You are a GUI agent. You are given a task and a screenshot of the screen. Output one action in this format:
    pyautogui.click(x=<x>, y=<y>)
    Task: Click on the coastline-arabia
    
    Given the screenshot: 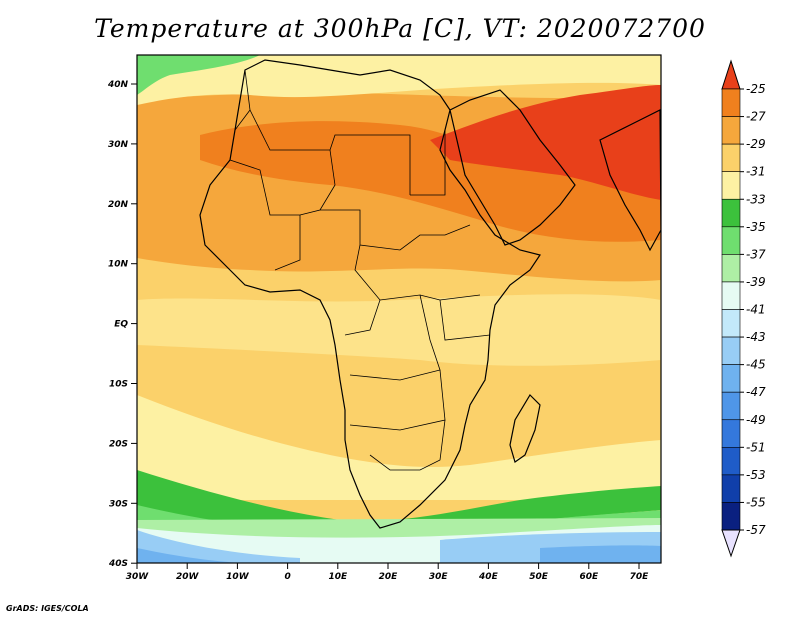 What is the action you would take?
    pyautogui.click(x=512, y=167)
    